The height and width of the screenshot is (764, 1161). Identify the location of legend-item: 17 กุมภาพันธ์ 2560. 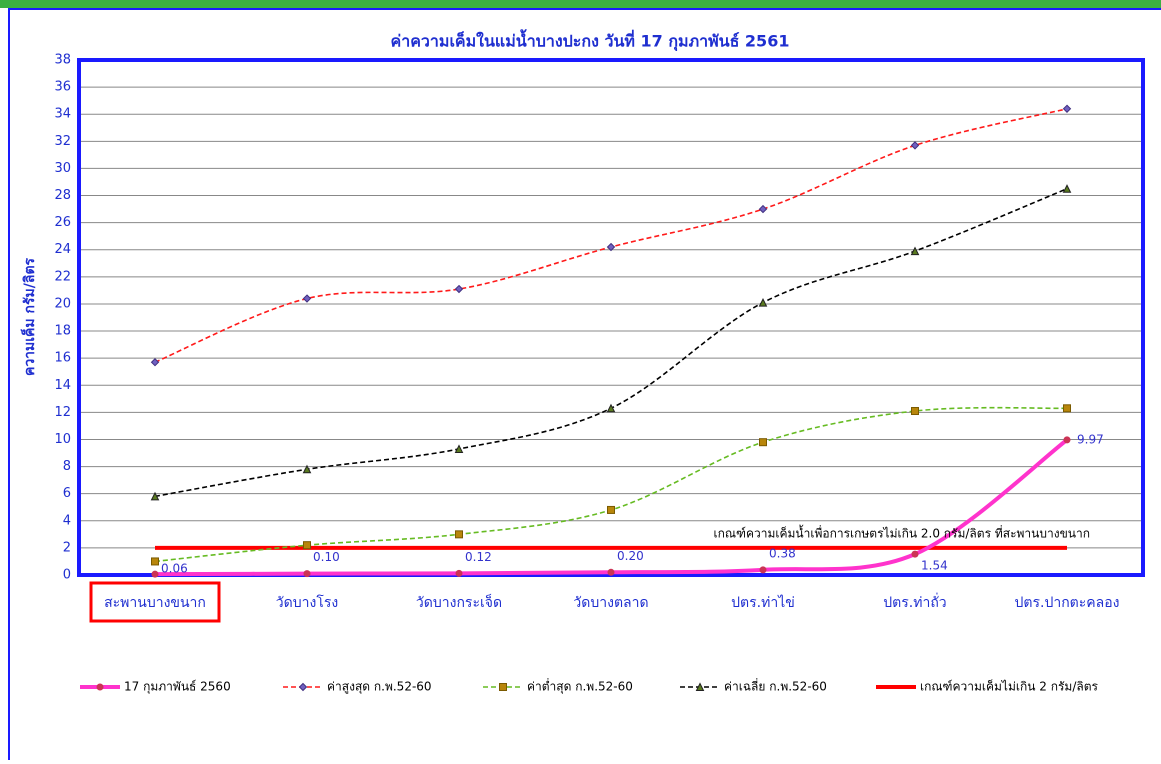
(155, 687).